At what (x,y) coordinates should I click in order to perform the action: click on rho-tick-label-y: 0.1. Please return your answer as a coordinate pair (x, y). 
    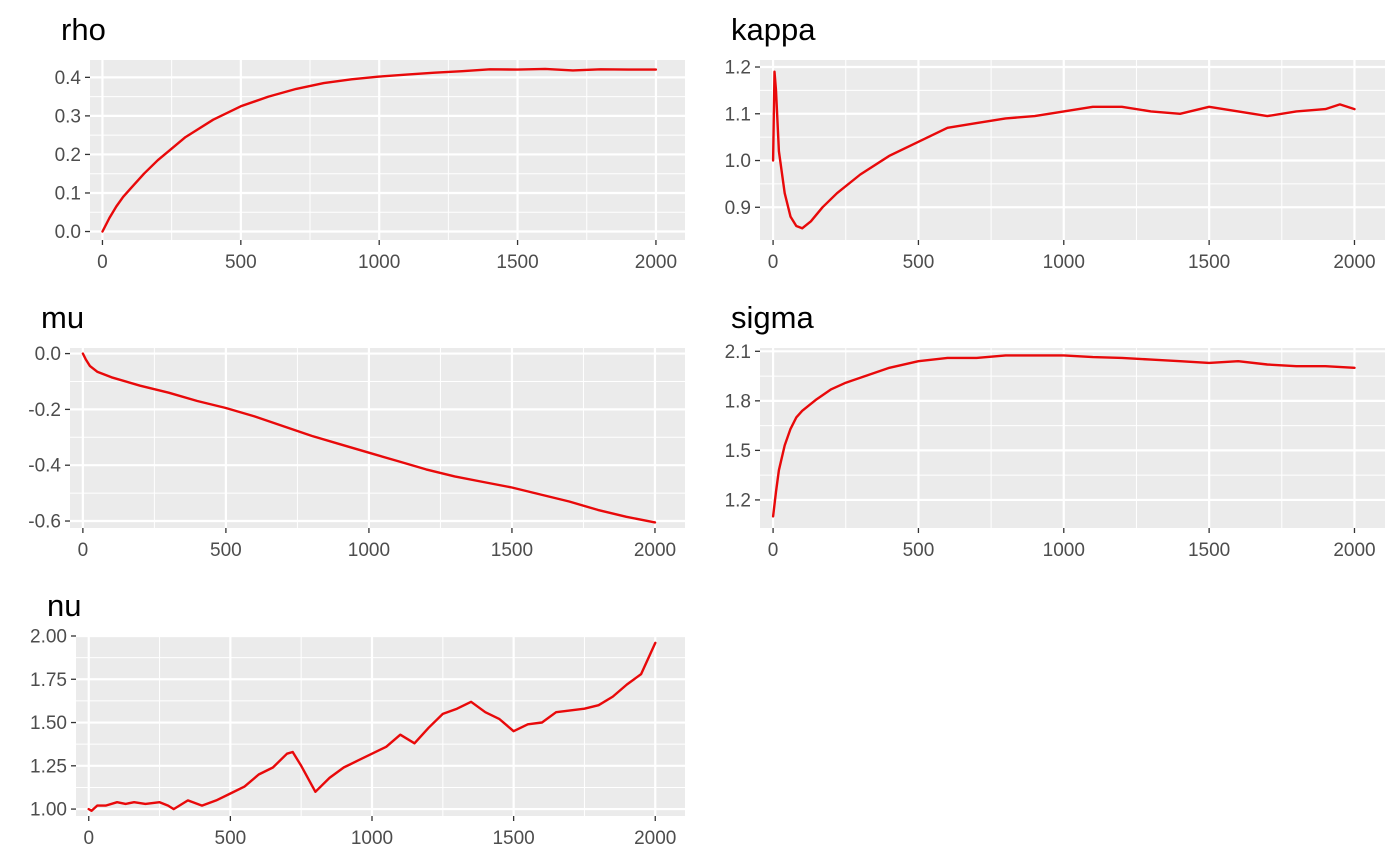
    Looking at the image, I should click on (68, 193).